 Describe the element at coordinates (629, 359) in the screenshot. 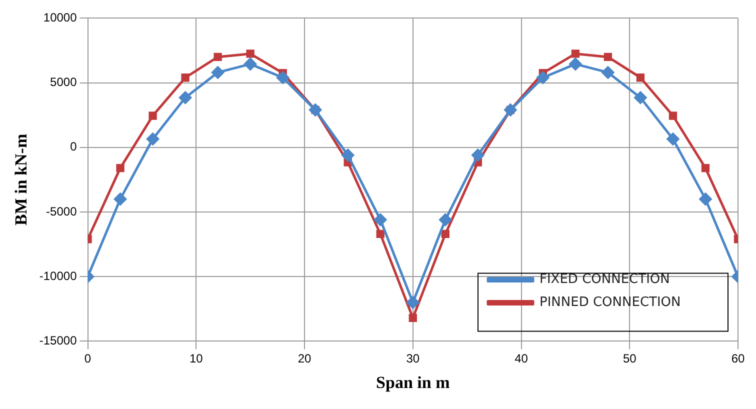

I see `x-tick-label: 50` at that location.